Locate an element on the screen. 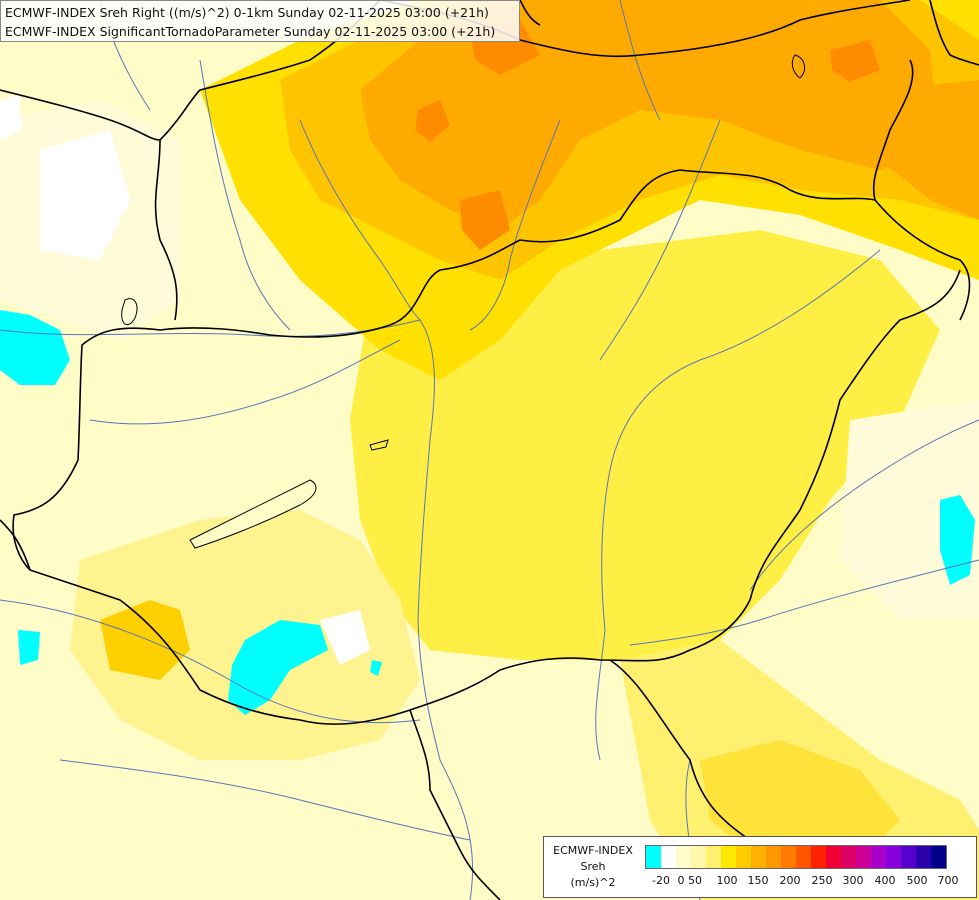  legend-tick: -20 is located at coordinates (661, 880).